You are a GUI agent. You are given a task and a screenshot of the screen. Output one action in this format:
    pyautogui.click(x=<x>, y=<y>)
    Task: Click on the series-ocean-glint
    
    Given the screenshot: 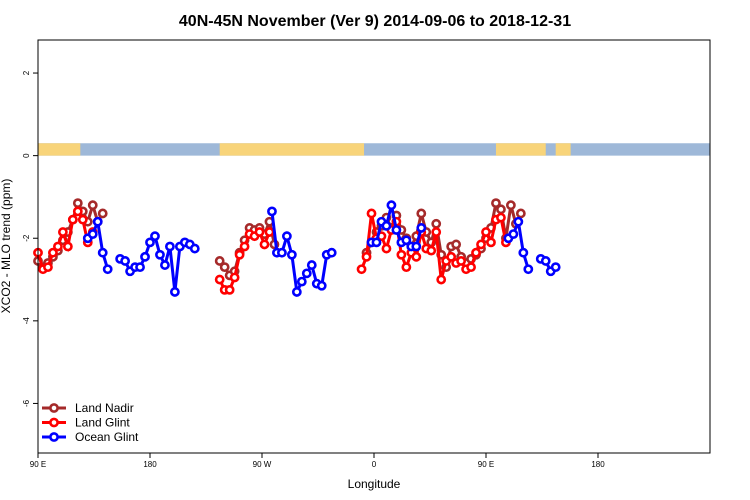 What is the action you would take?
    pyautogui.click(x=321, y=249)
    